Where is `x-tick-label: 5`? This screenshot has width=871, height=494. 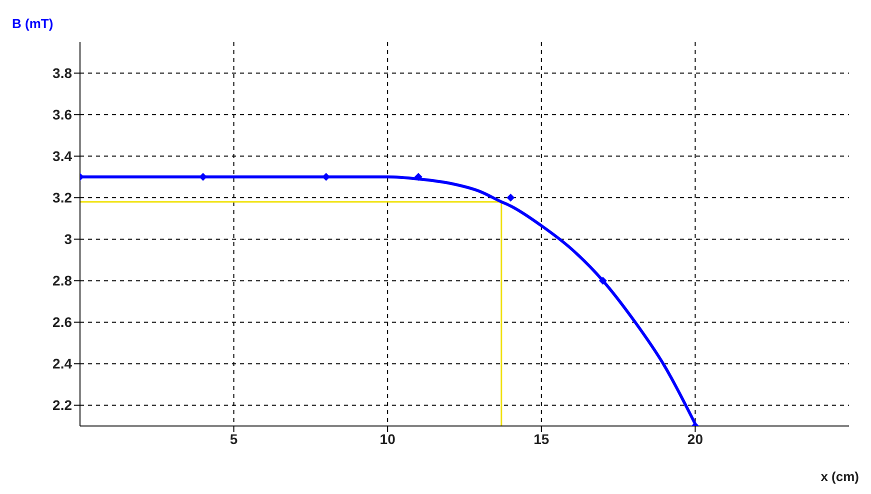
x-tick-label: 5 is located at coordinates (234, 438).